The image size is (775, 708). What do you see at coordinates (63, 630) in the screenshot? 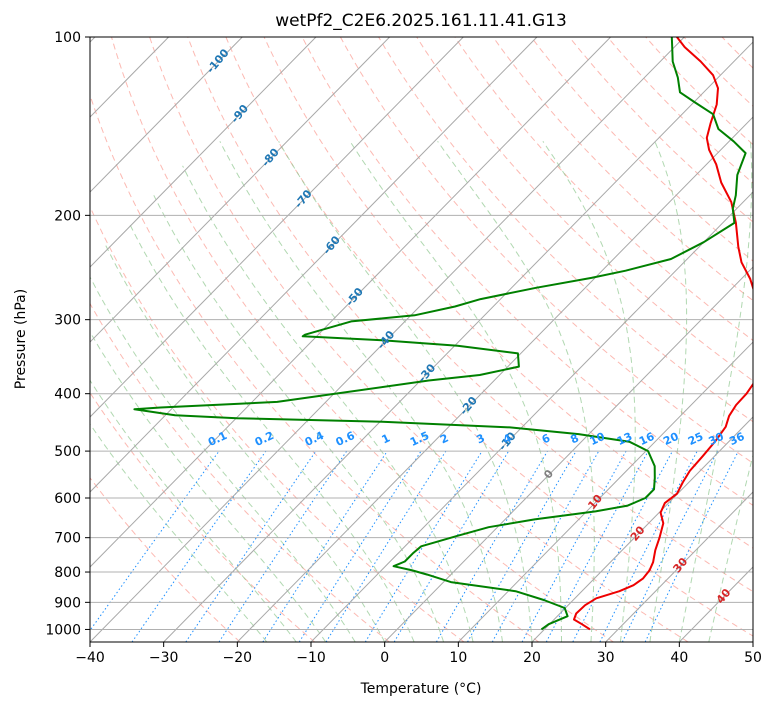
I see `y-tick-label: 1000` at bounding box center [63, 630].